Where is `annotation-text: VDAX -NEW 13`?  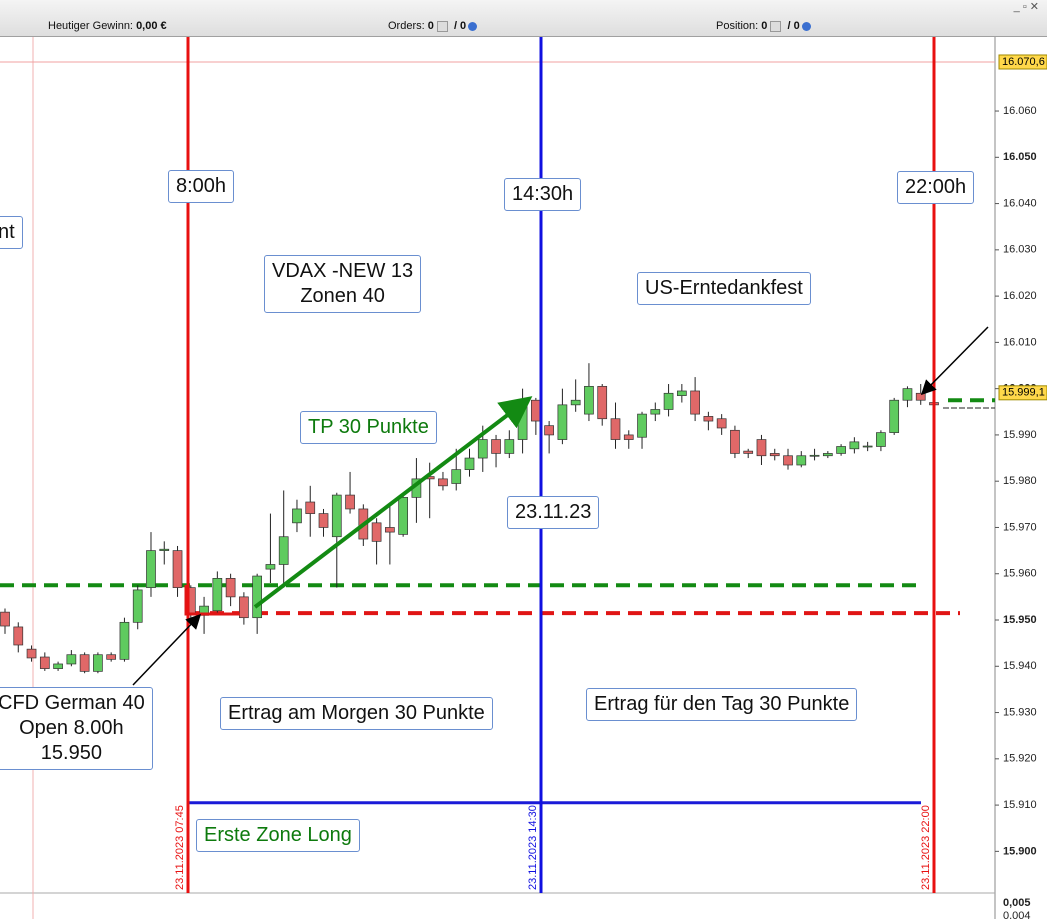 annotation-text: VDAX -NEW 13 is located at coordinates (343, 271).